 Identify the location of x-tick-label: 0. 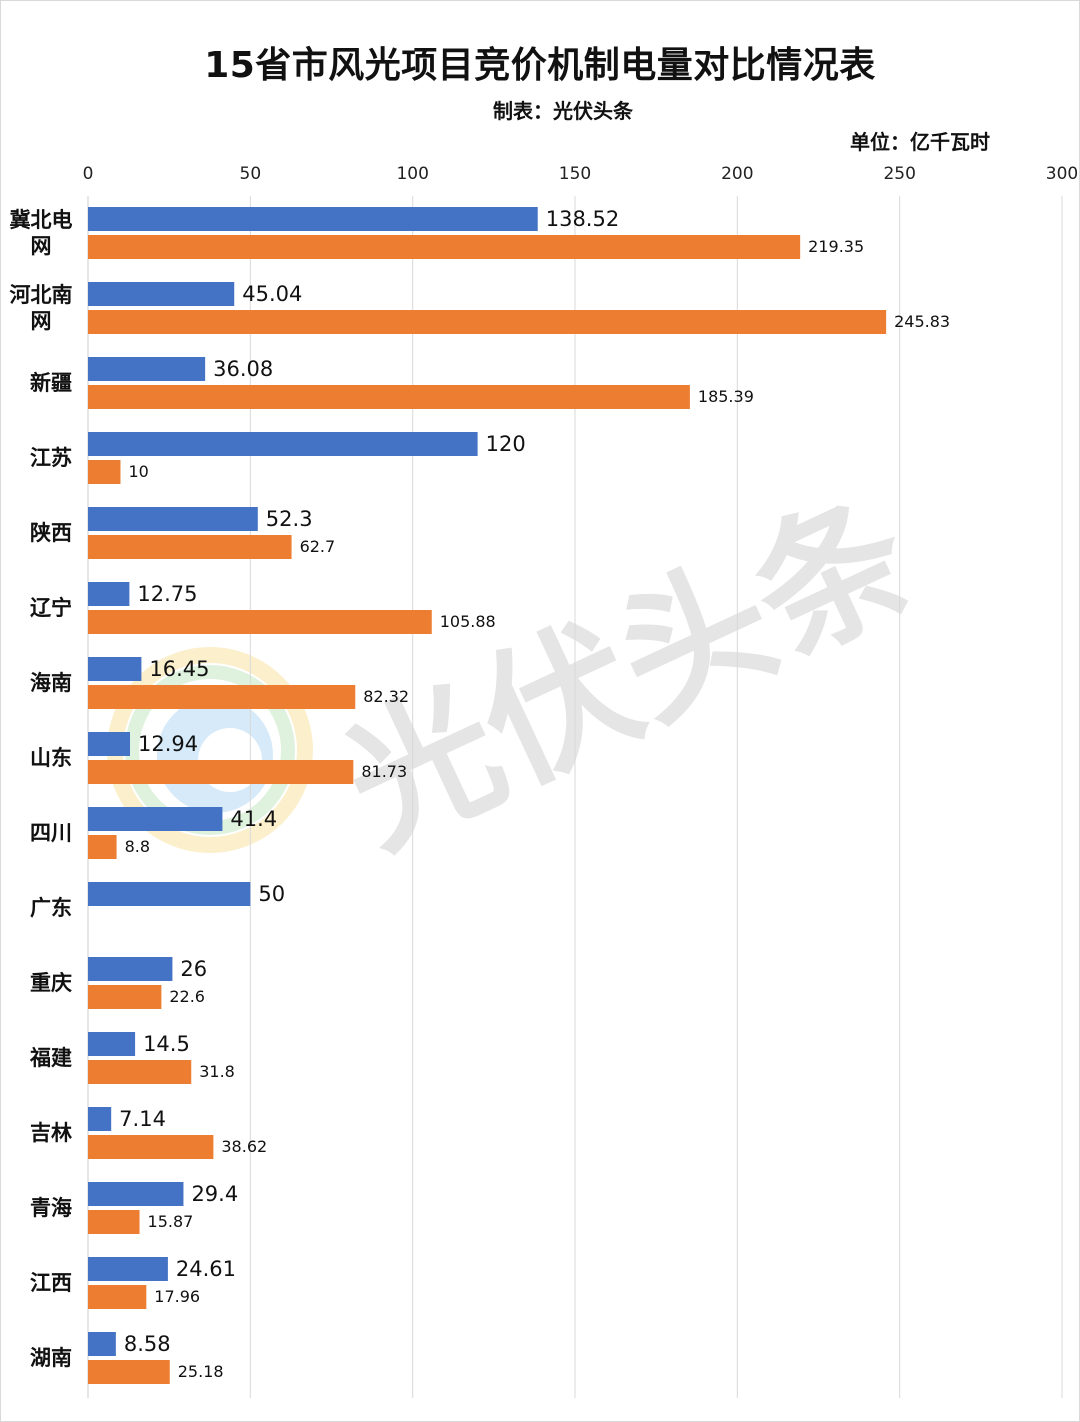
(88, 174).